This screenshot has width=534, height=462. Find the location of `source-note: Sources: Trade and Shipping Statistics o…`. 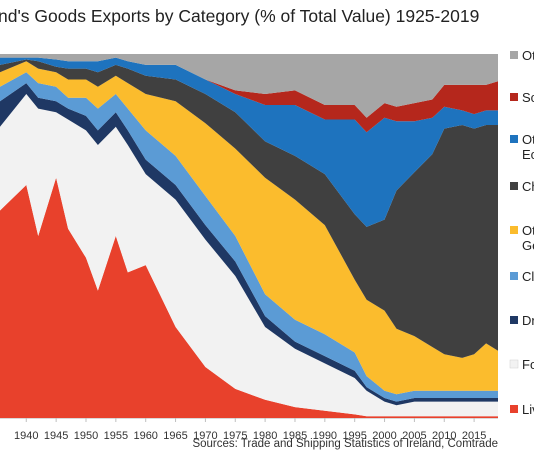

source-note: Sources: Trade and Shipping Statistics o… is located at coordinates (345, 444).